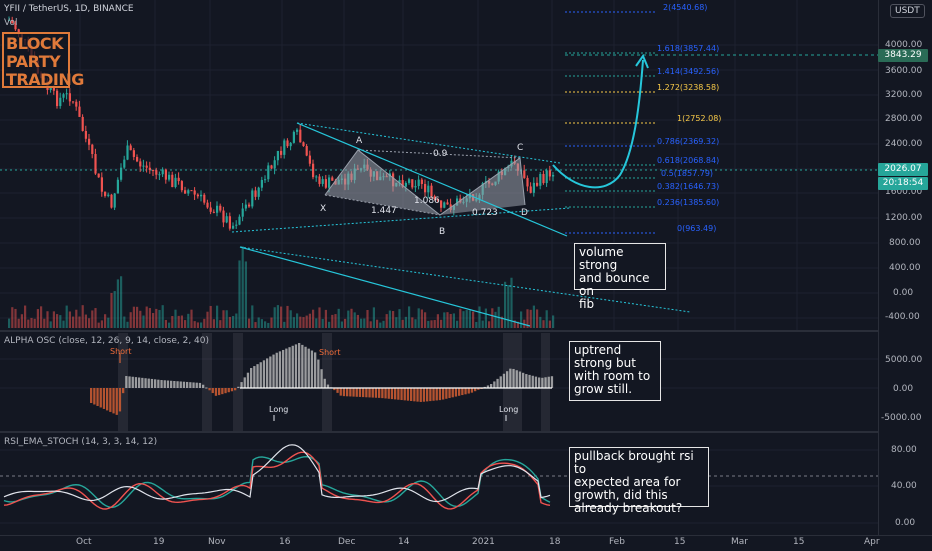  Describe the element at coordinates (904, 360) in the screenshot. I see `osc-axis-label: 5000.00` at that location.